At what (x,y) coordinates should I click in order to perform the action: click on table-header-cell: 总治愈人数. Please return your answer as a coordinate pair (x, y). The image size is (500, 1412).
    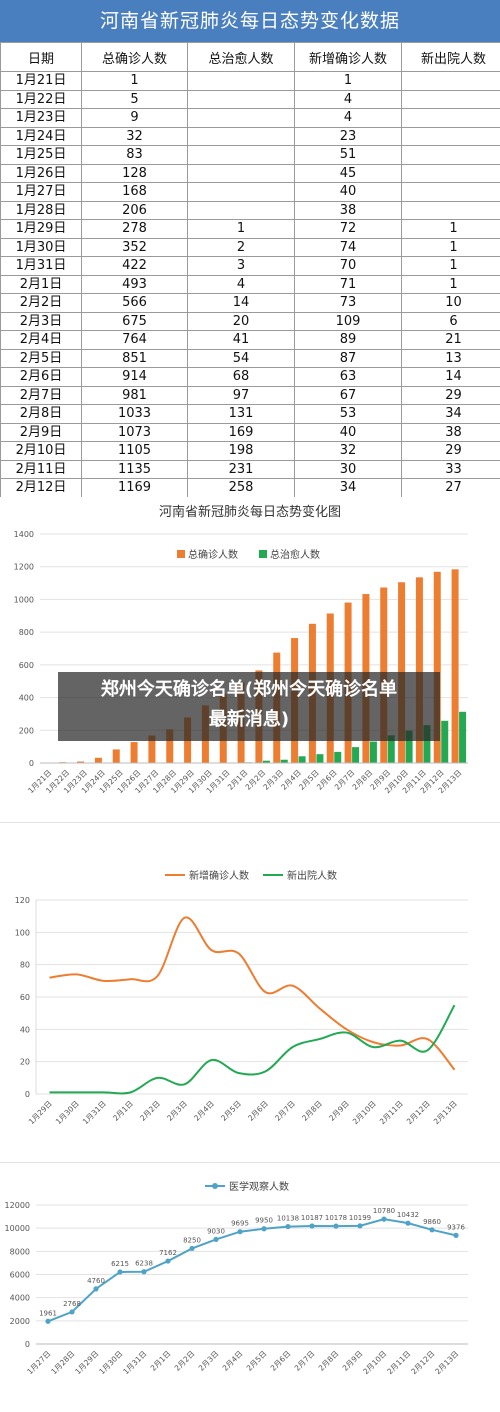
    Looking at the image, I should click on (241, 57).